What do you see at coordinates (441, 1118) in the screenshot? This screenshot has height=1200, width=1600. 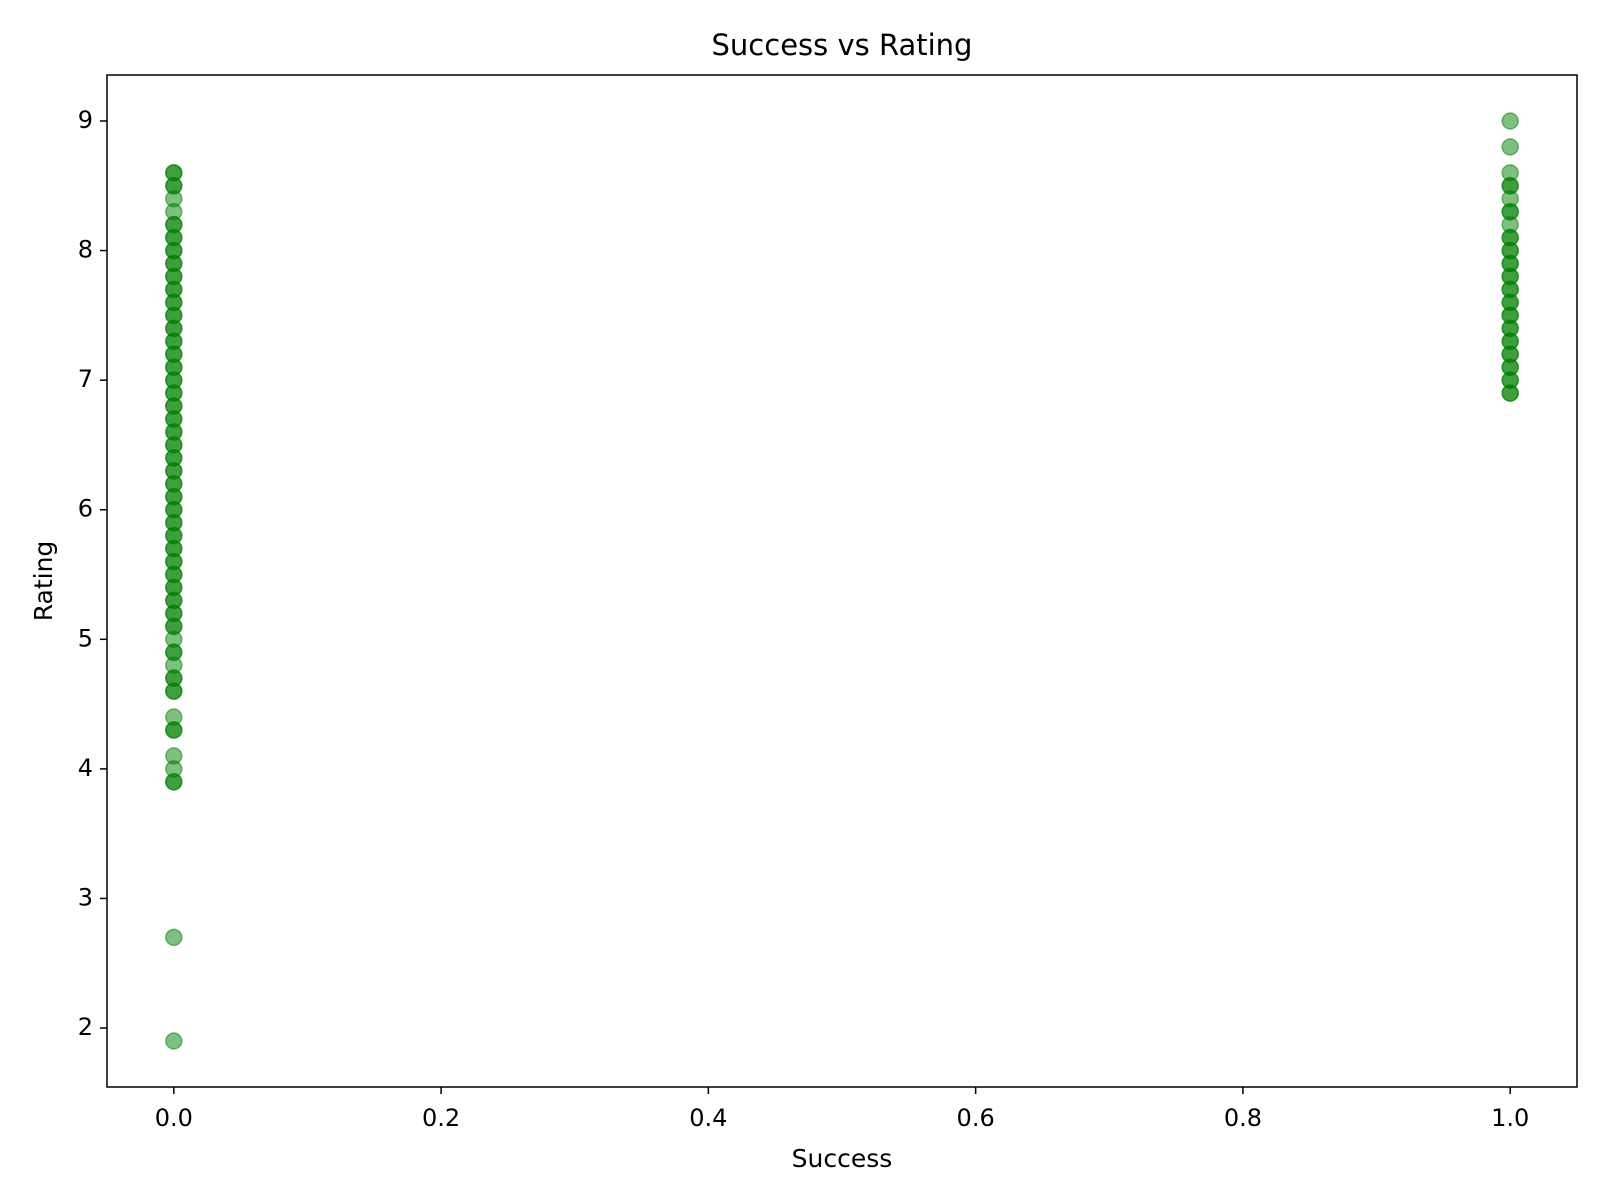 I see `x-tick-label: 0.2` at bounding box center [441, 1118].